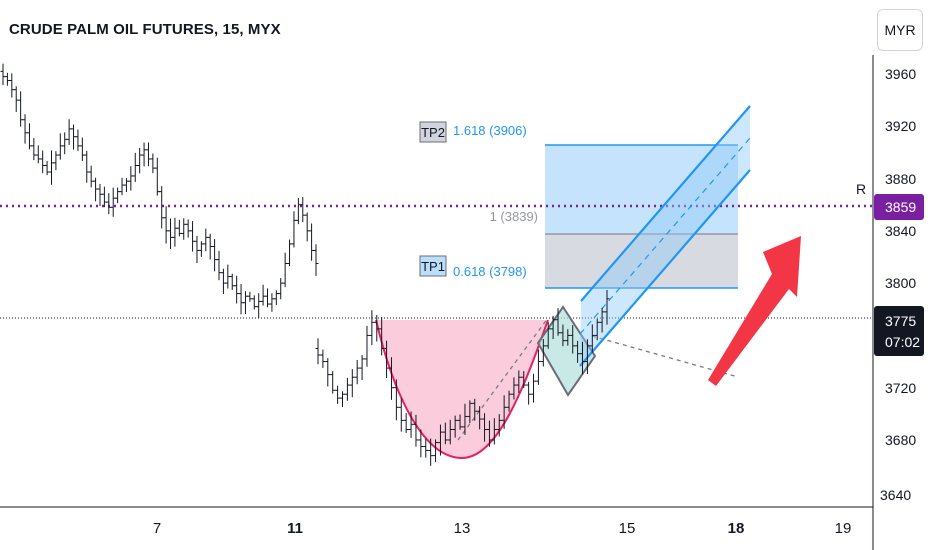 The width and height of the screenshot is (932, 550). What do you see at coordinates (462, 528) in the screenshot?
I see `time-label-13: 13` at bounding box center [462, 528].